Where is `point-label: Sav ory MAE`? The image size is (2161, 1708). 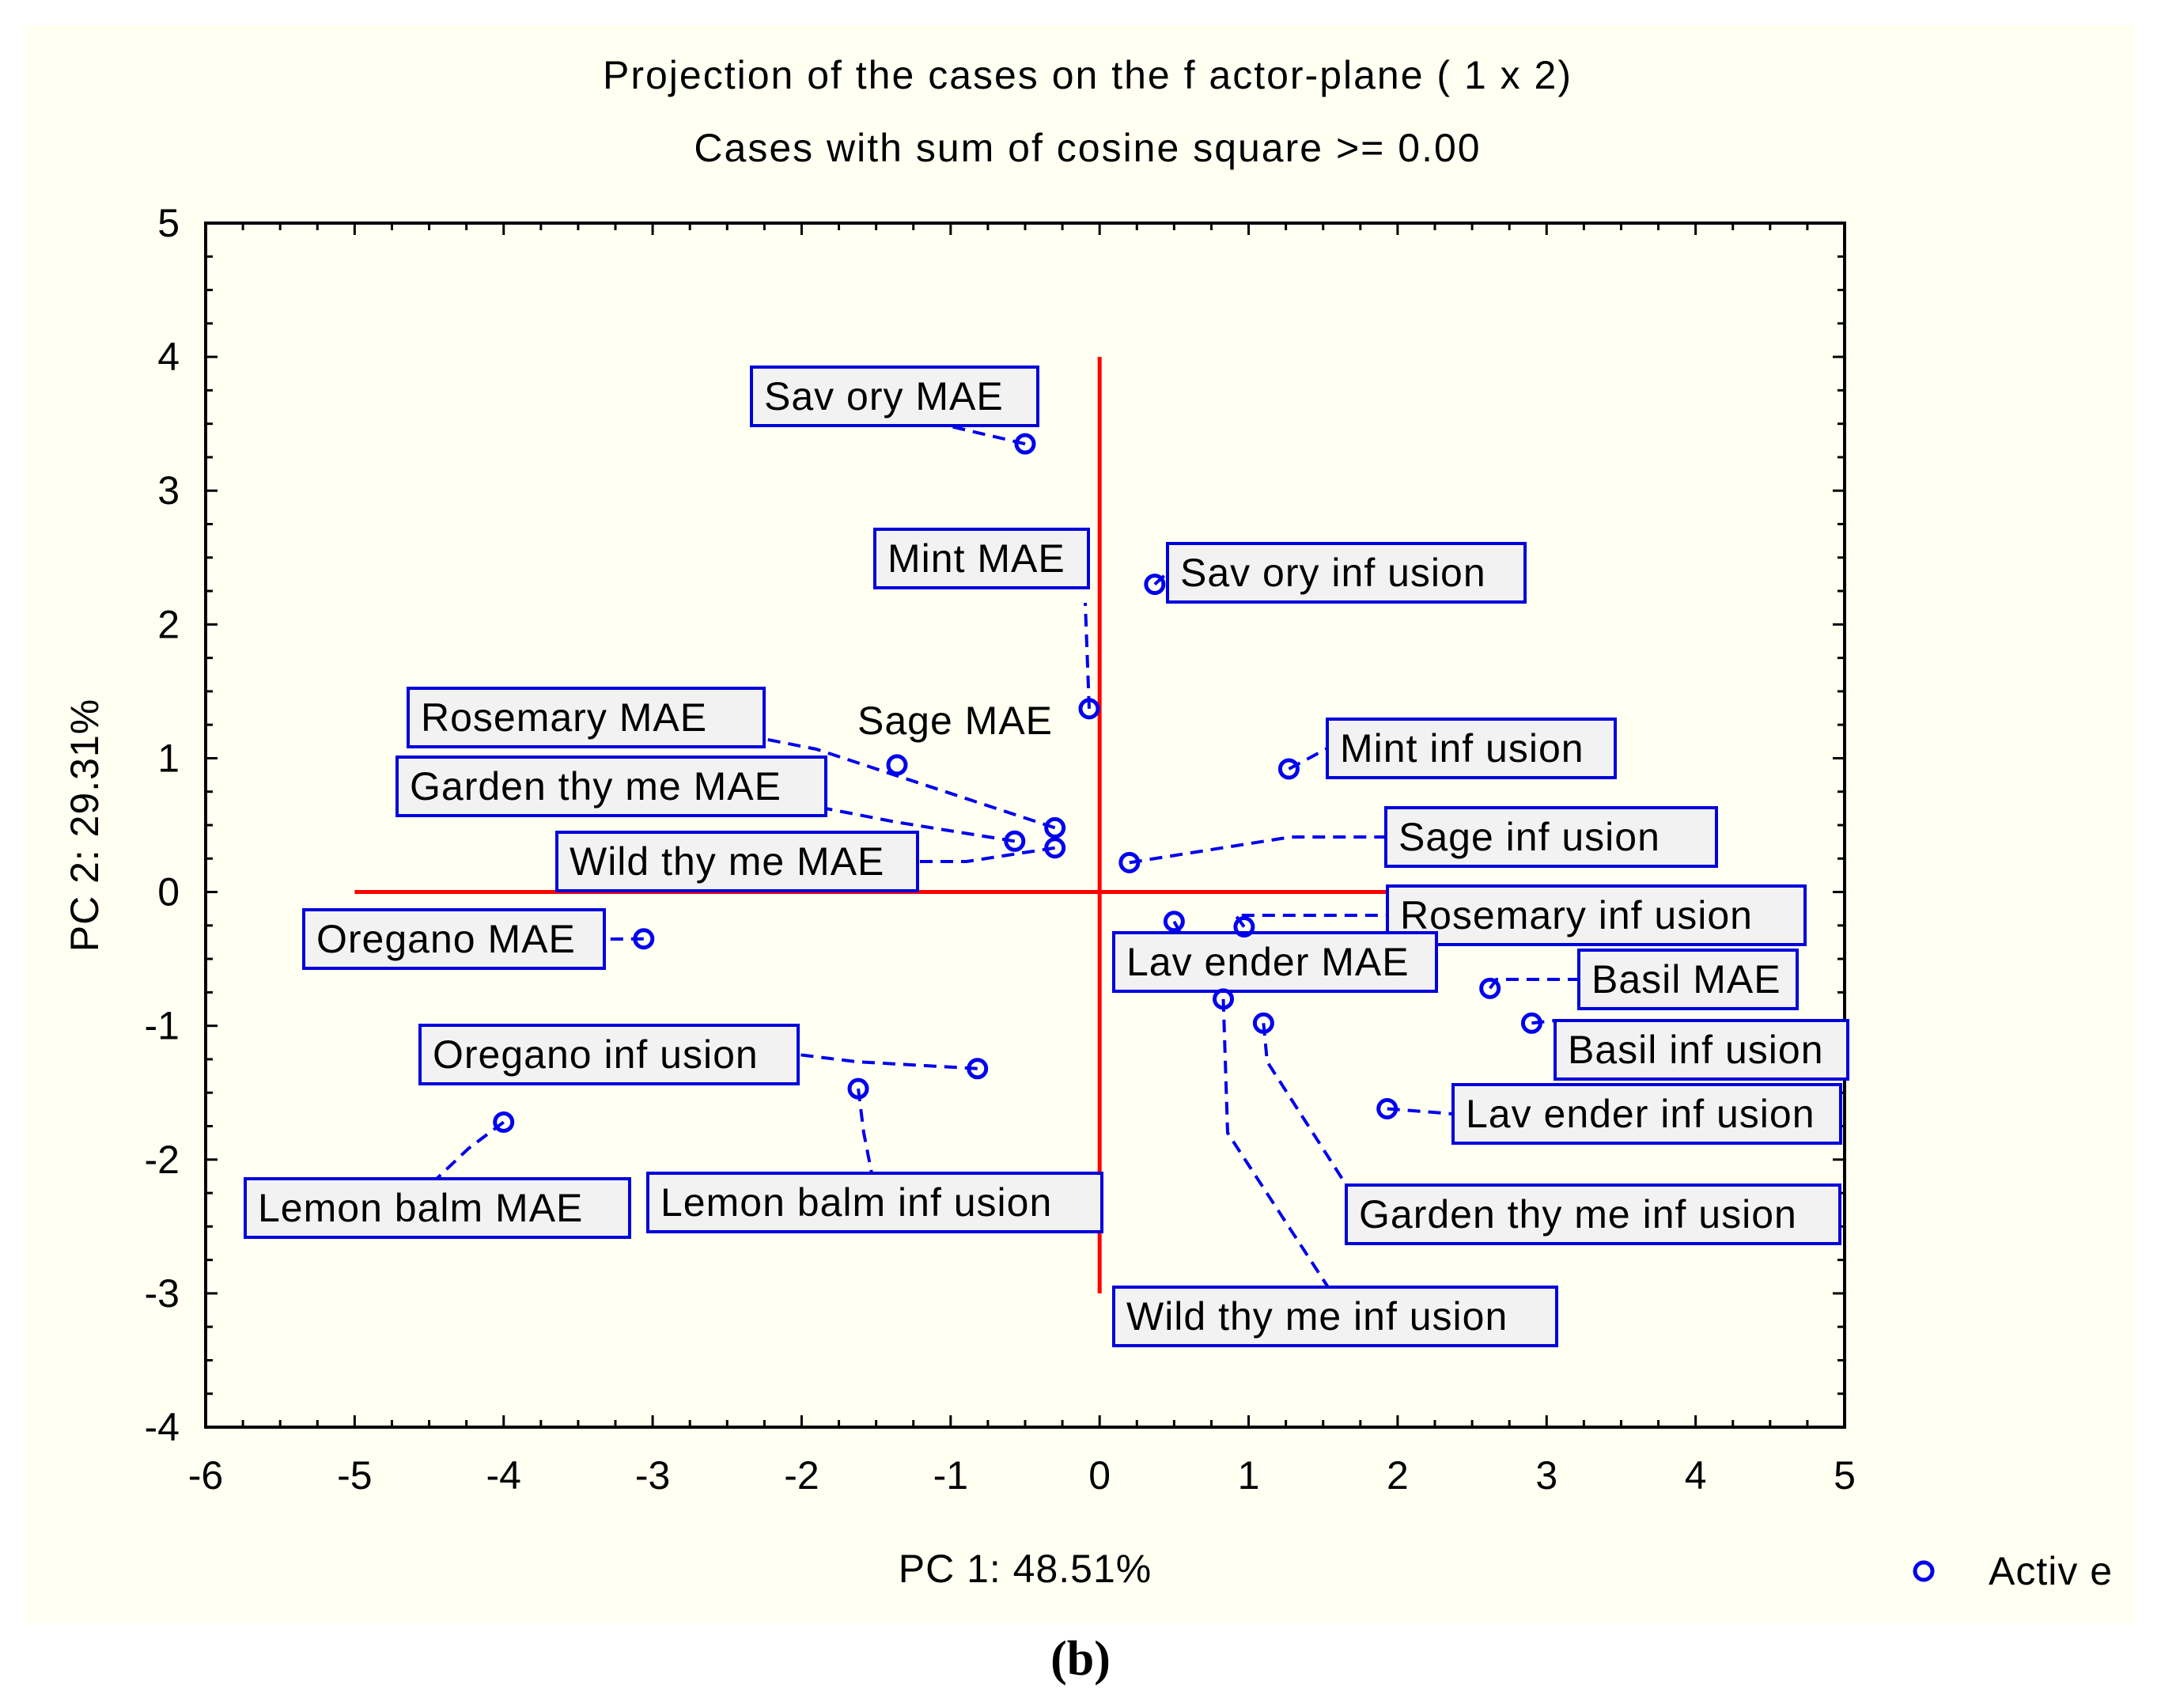 point-label: Sav ory MAE is located at coordinates (884, 396).